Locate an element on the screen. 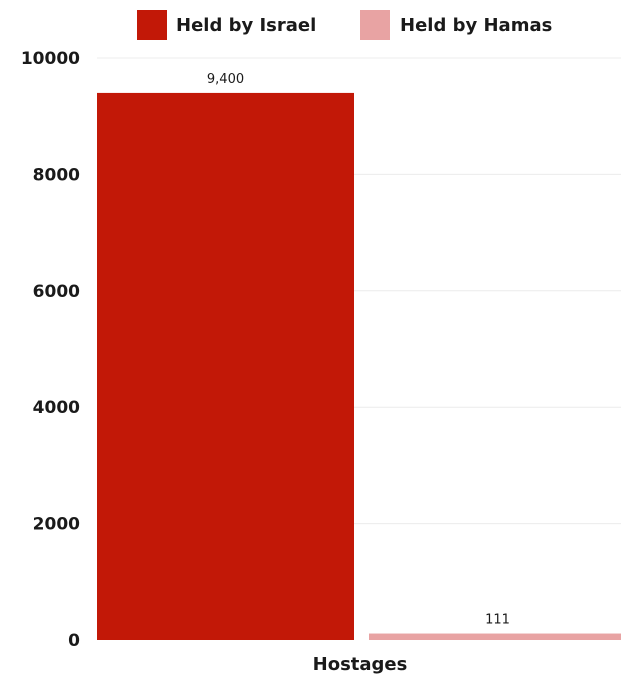  y-tick-label: 8000 is located at coordinates (56, 175).